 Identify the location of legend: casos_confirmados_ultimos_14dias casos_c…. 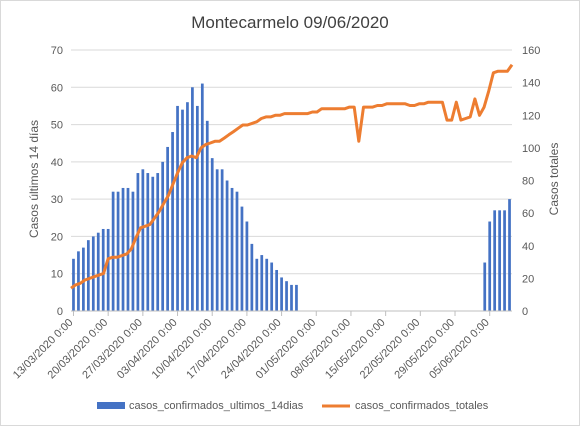
(293, 406).